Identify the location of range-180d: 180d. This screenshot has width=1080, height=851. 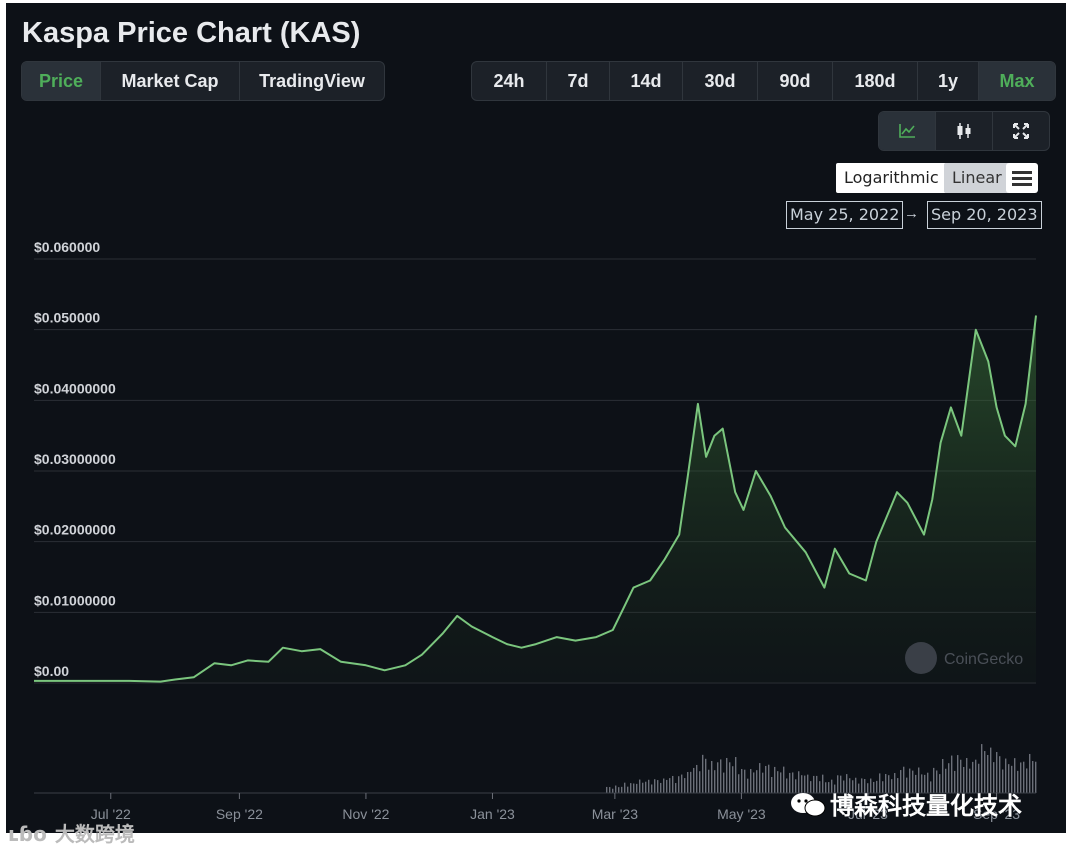
(875, 81).